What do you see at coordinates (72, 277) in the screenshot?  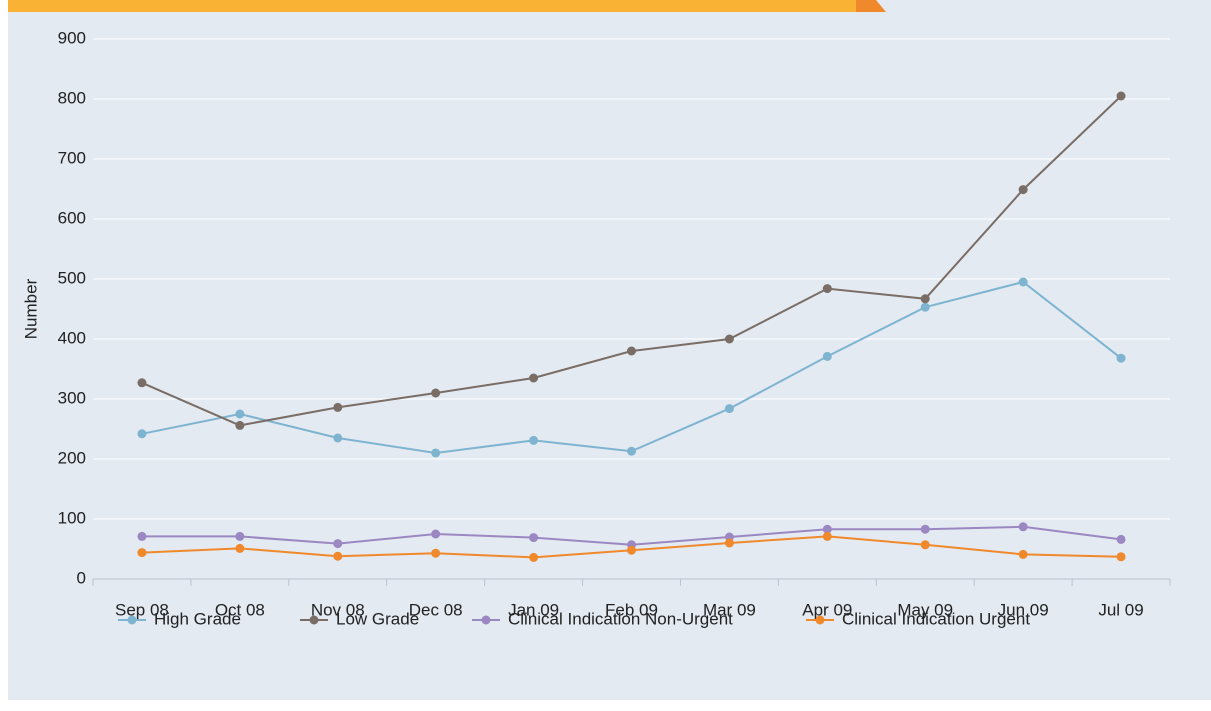 I see `y-tick-label: 500` at bounding box center [72, 277].